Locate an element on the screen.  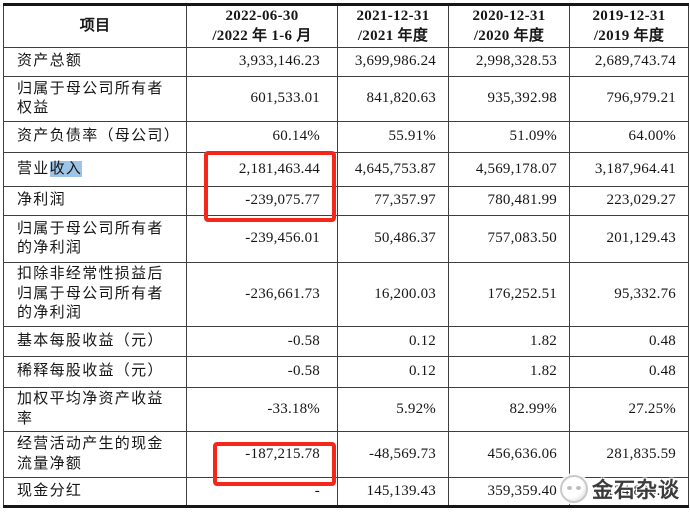
cell-value: 2,689,743.74 is located at coordinates (629, 62).